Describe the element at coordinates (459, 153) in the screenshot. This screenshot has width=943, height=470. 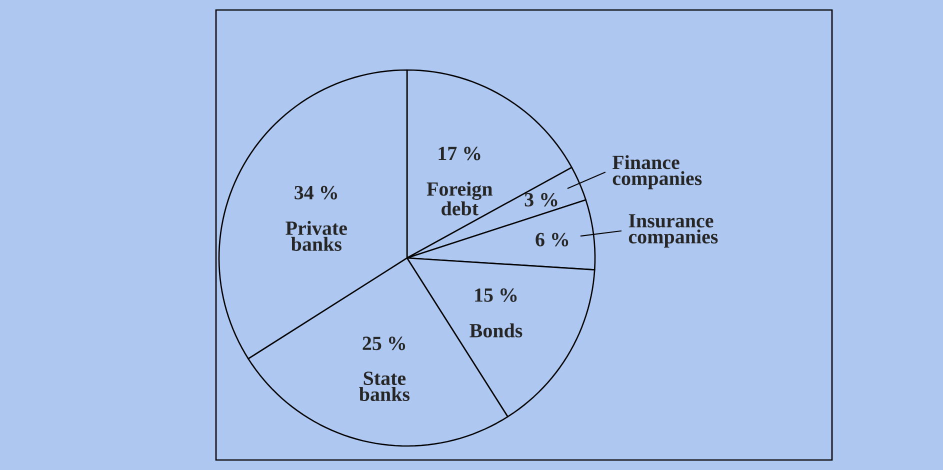
I see `data-label: 17 %` at that location.